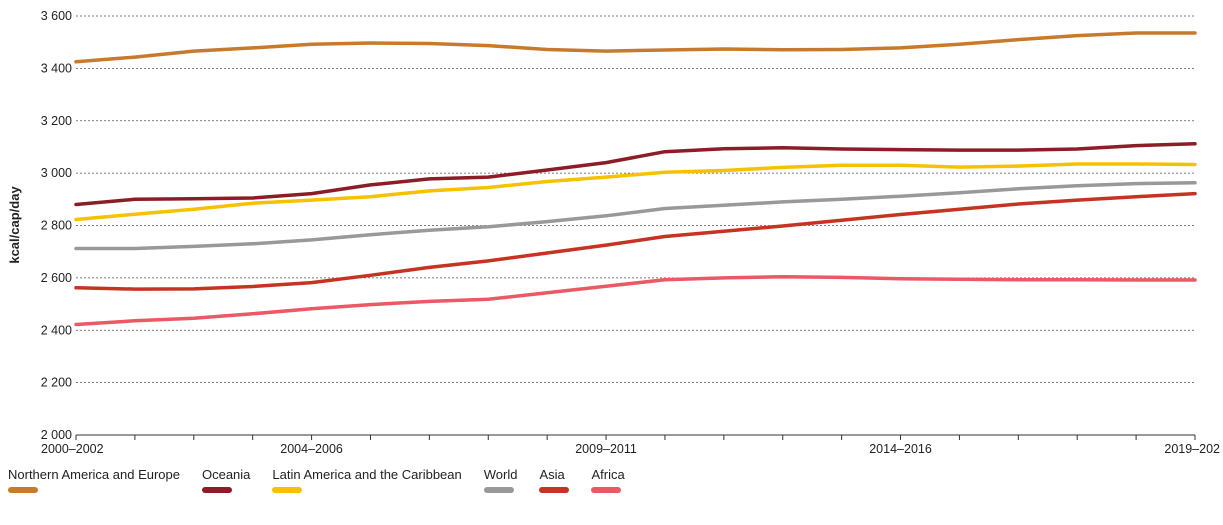  Describe the element at coordinates (635, 47) in the screenshot. I see `series-line-northern-america-and-europe` at that location.